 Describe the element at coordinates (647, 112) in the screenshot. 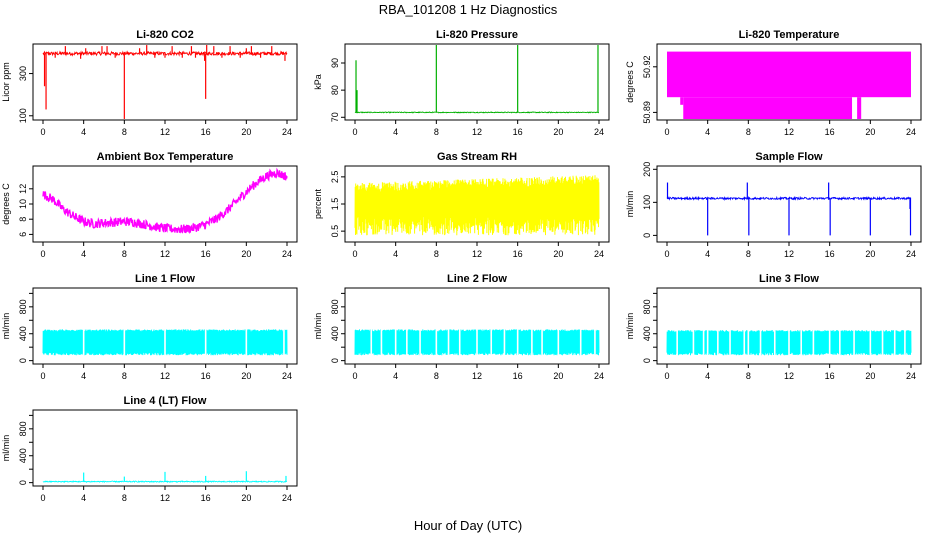

I see `y-tick-label: 50.89` at that location.